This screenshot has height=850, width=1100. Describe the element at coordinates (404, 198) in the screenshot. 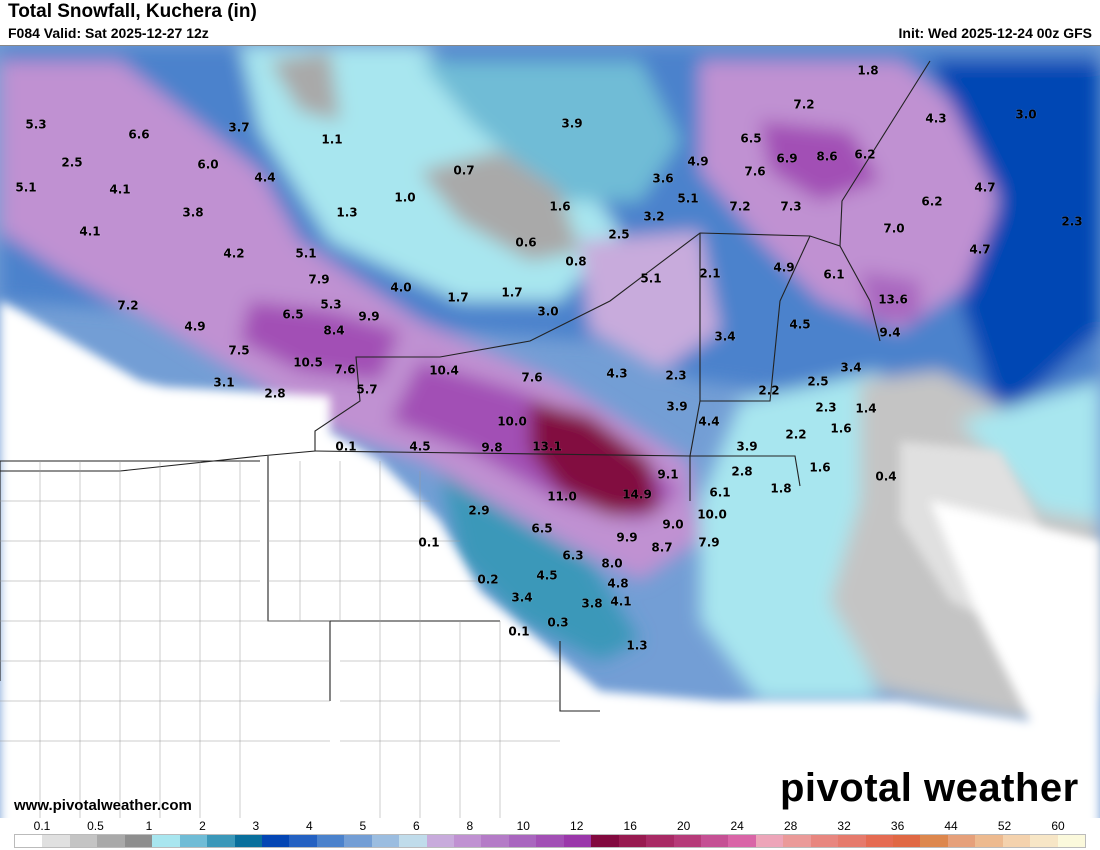

I see `snowfall-value-label: 1.0` at that location.